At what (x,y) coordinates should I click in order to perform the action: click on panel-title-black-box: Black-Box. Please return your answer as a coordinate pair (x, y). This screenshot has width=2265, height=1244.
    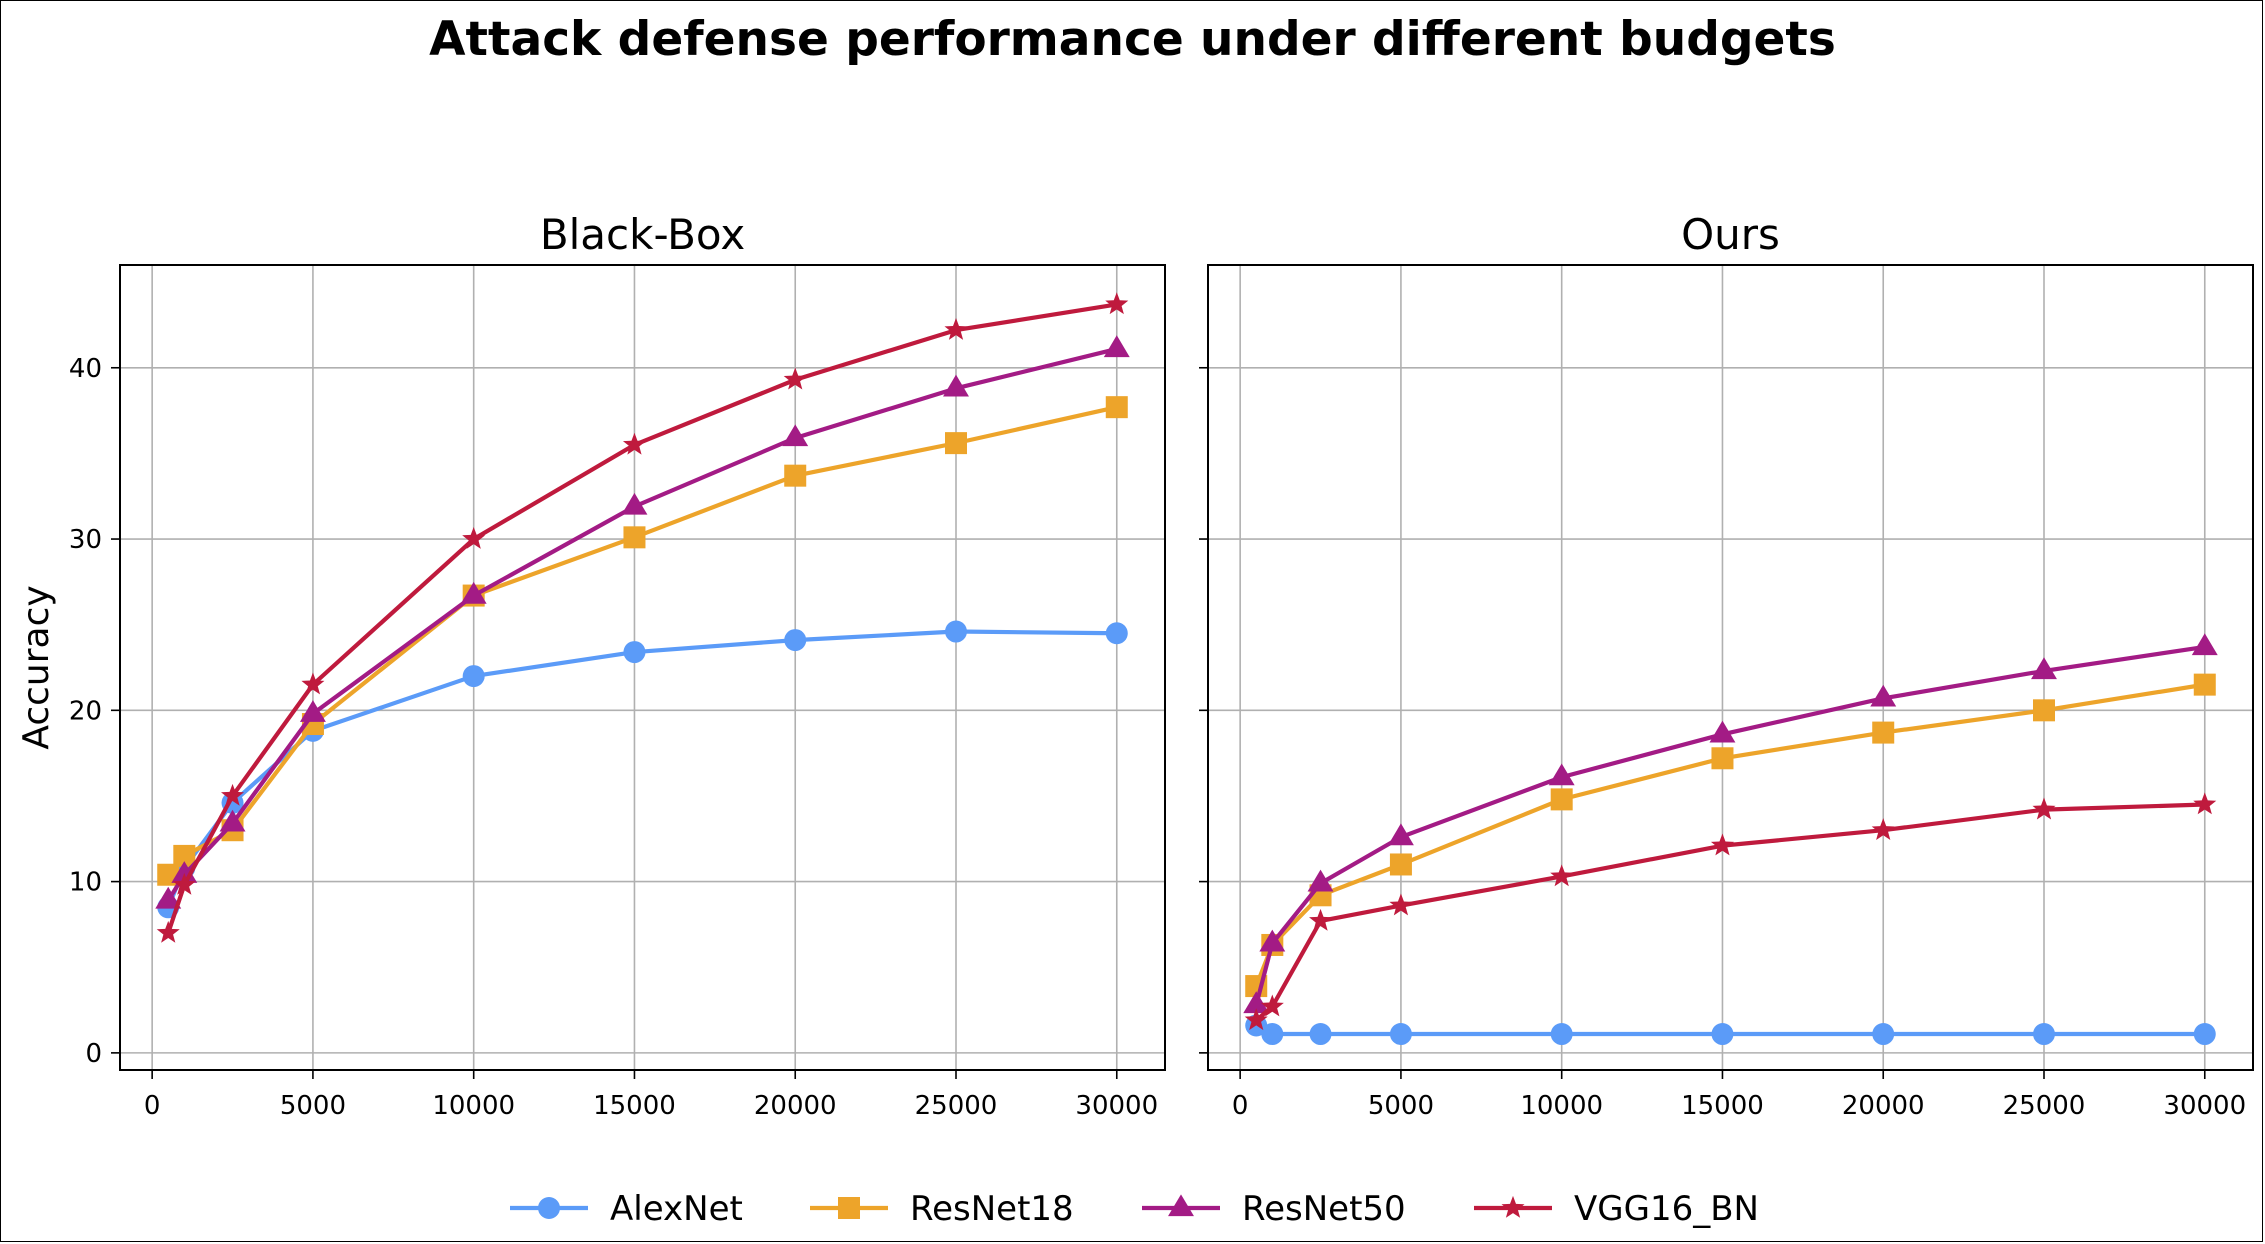
    Looking at the image, I should click on (642, 234).